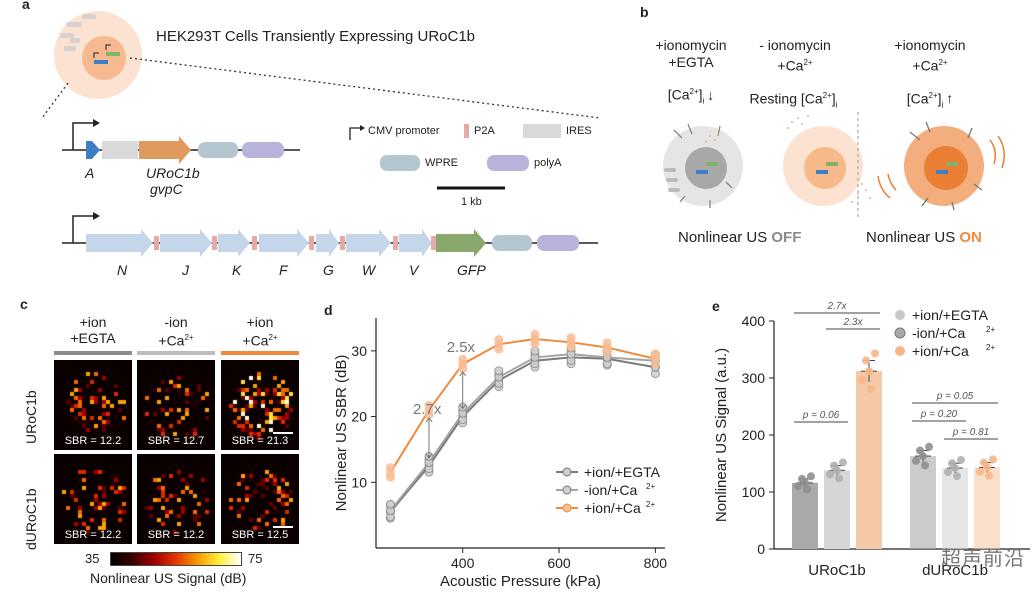 This screenshot has height=593, width=1035. What do you see at coordinates (955, 396) in the screenshot?
I see `bracket-label: p = 0.05` at bounding box center [955, 396].